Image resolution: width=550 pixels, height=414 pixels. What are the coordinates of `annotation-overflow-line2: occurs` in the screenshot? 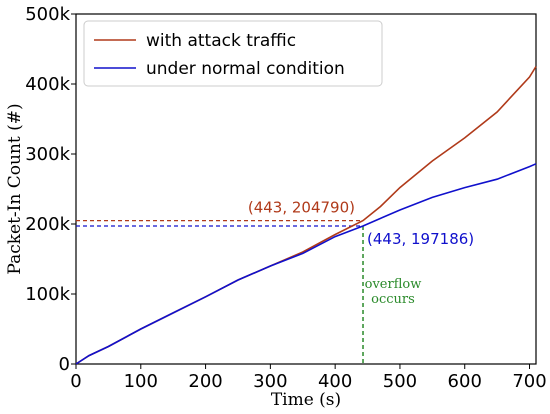 It's located at (393, 299).